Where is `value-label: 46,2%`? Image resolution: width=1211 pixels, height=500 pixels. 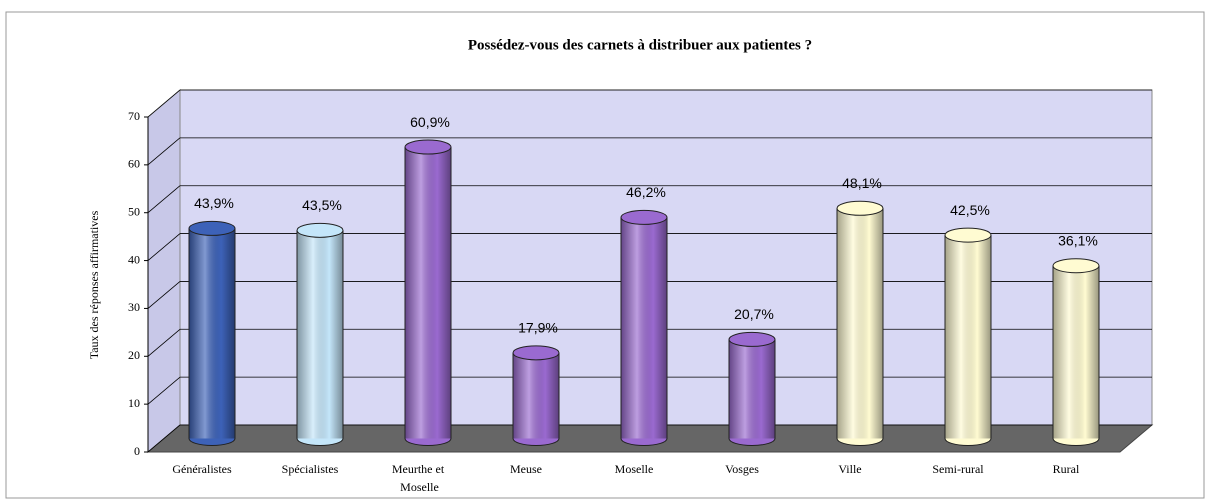 value-label: 46,2% is located at coordinates (646, 192).